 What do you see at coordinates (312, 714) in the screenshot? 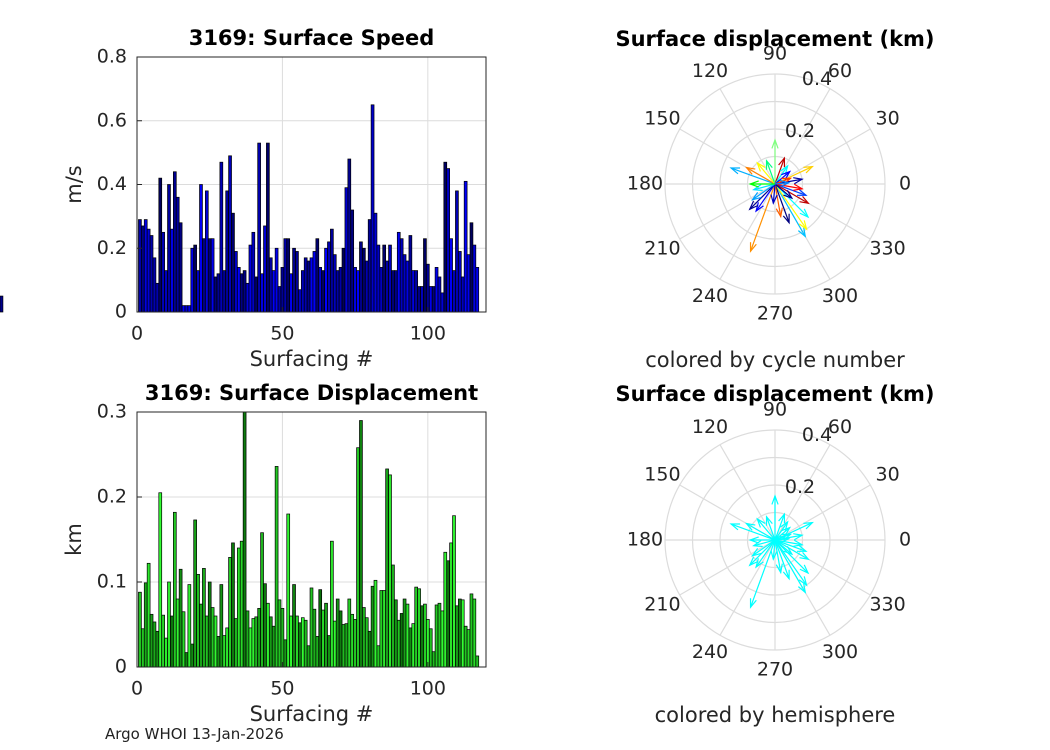
I see `displacement-xlabel: Surfacing #` at bounding box center [312, 714].